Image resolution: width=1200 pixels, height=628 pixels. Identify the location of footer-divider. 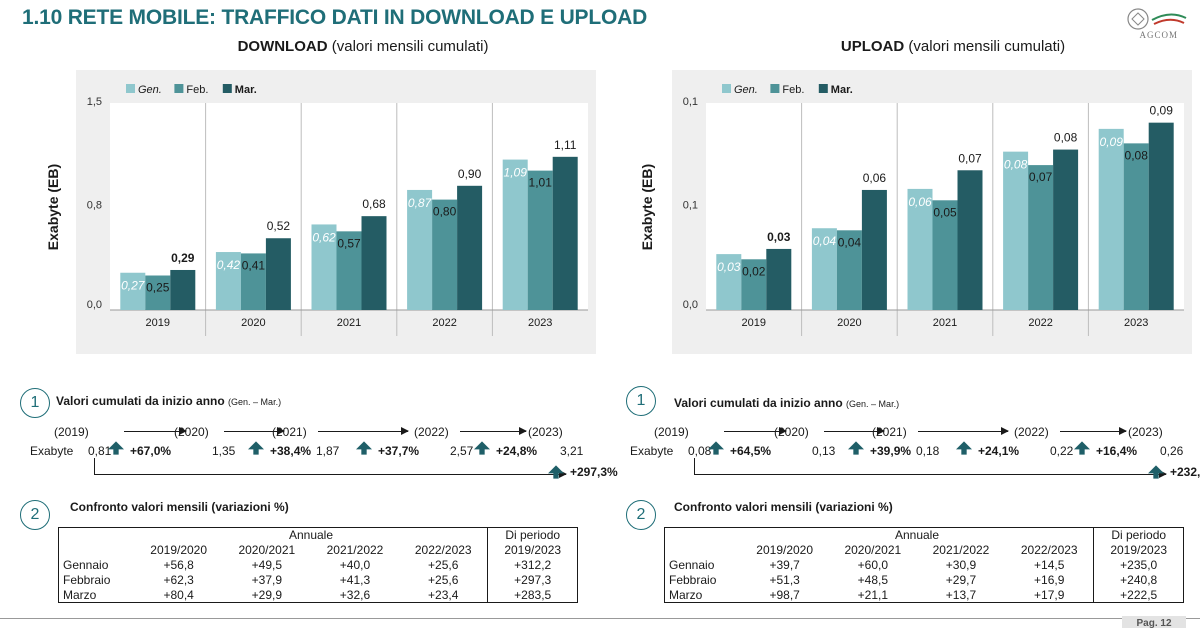
(600, 618).